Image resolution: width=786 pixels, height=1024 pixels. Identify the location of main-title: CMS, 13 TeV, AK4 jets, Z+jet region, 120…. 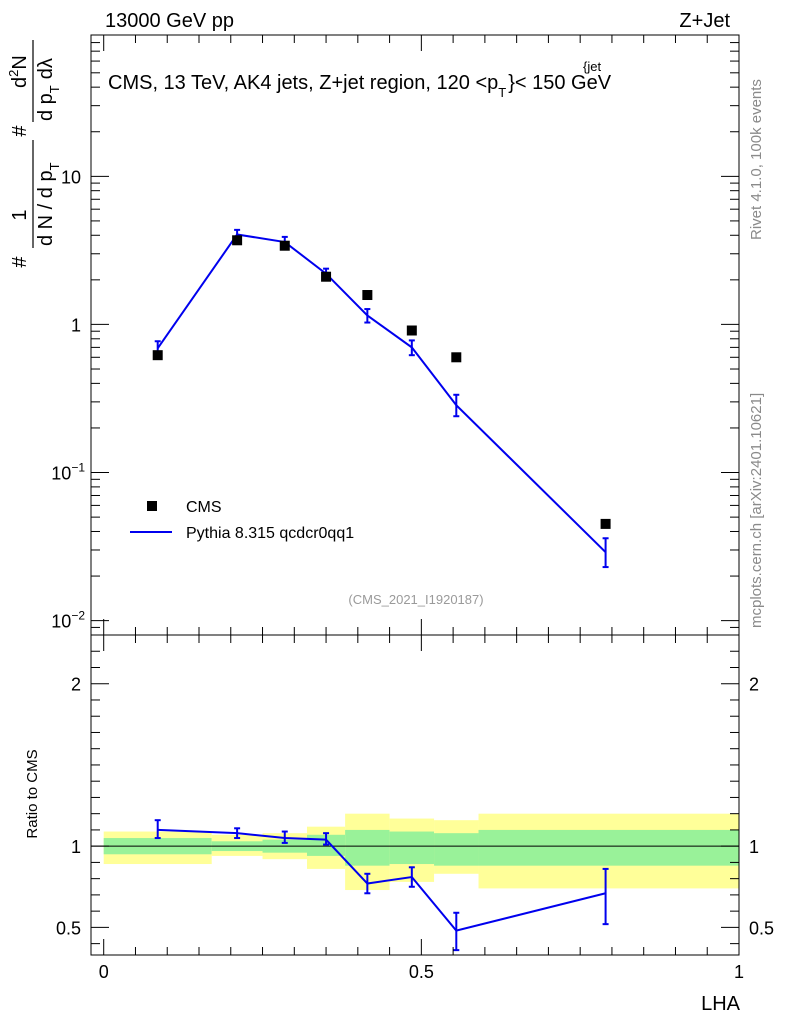
(360, 86).